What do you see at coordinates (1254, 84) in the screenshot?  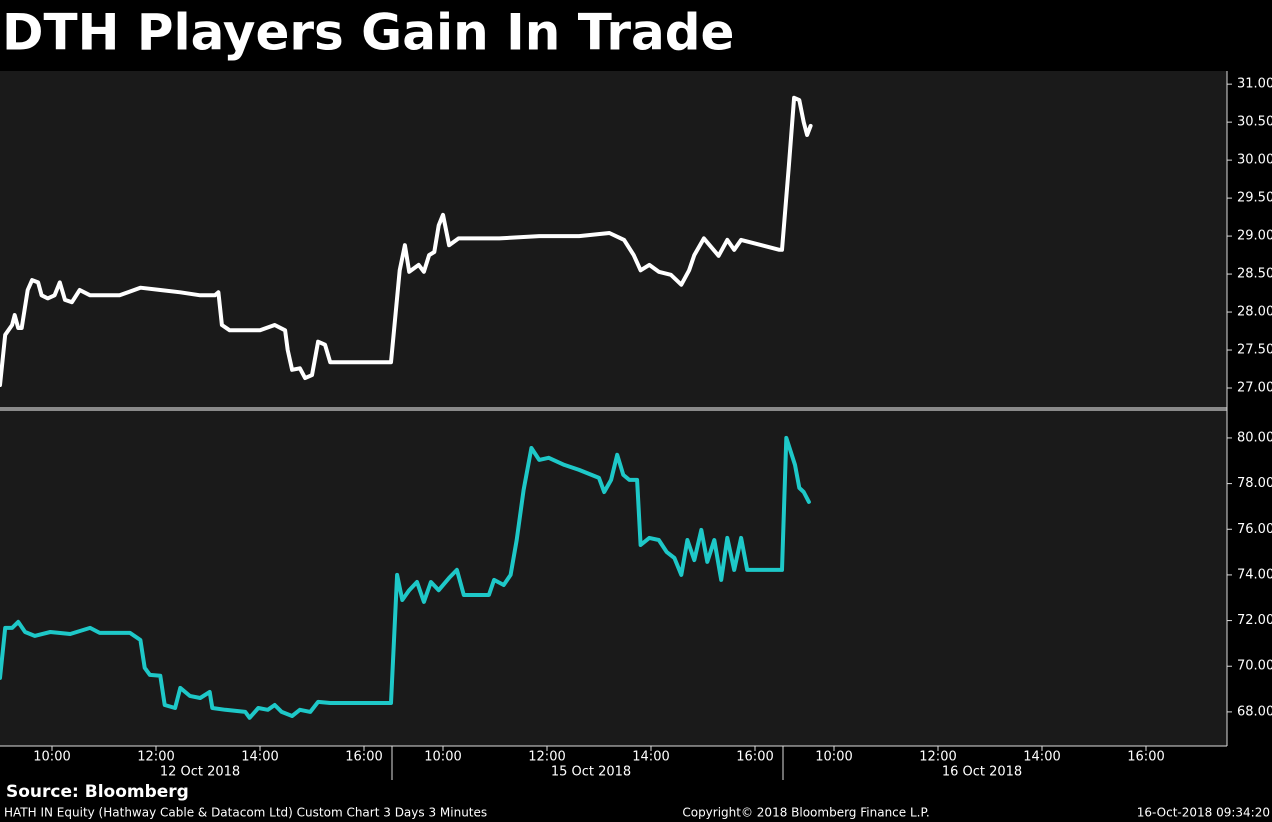 I see `y-tick-label: 31.00` at bounding box center [1254, 84].